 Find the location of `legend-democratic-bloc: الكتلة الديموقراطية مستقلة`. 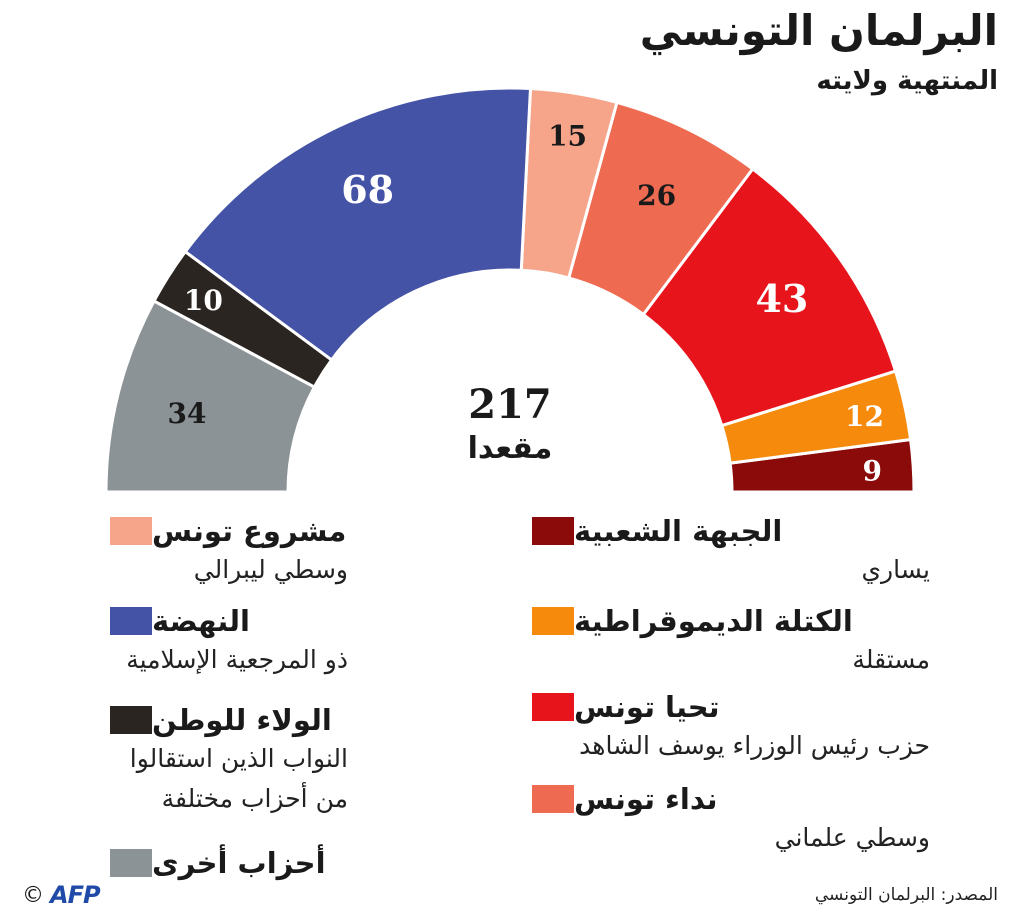

legend-democratic-bloc: الكتلة الديموقراطية مستقلة is located at coordinates (752, 642).